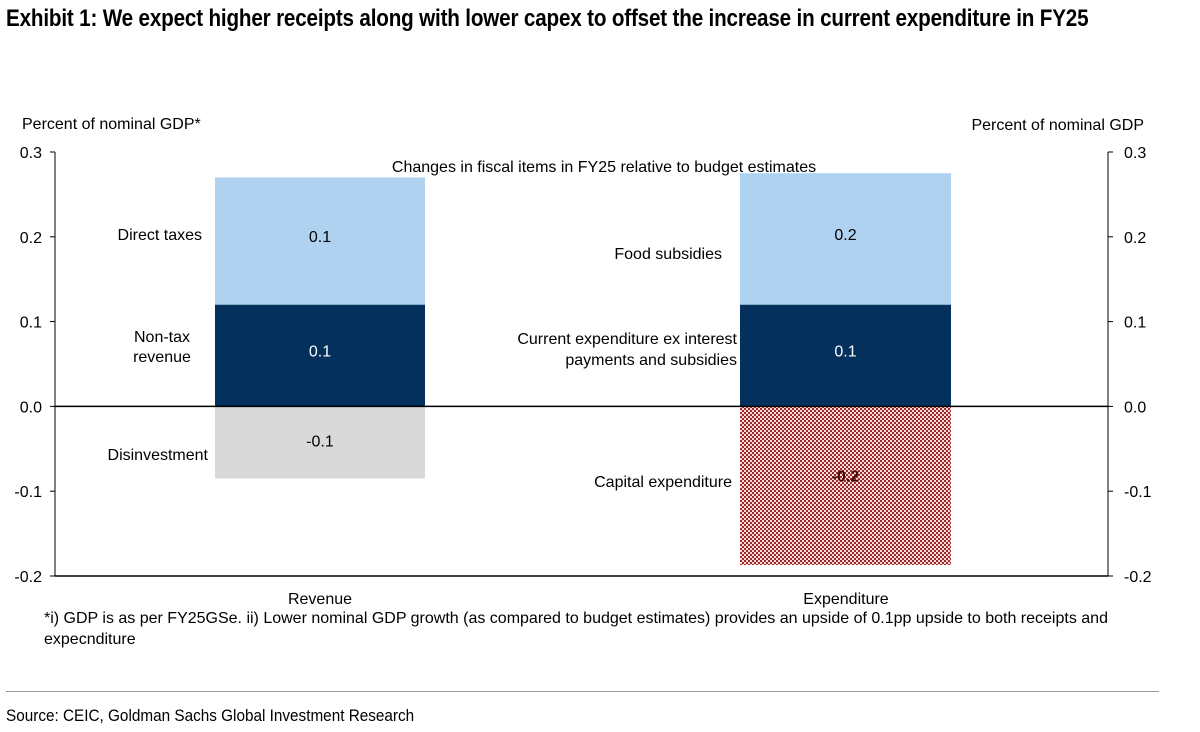 This screenshot has width=1200, height=732. I want to click on data-label: -0.1, so click(320, 441).